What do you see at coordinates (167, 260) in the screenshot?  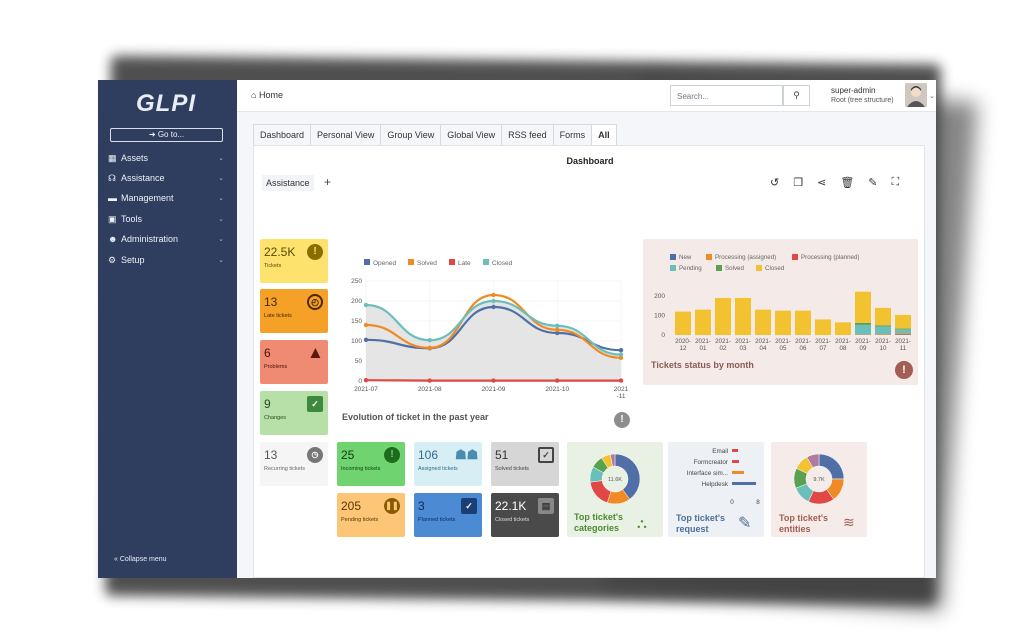 I see `sidebar-item-setup: ⚙ Setup ⌄` at bounding box center [167, 260].